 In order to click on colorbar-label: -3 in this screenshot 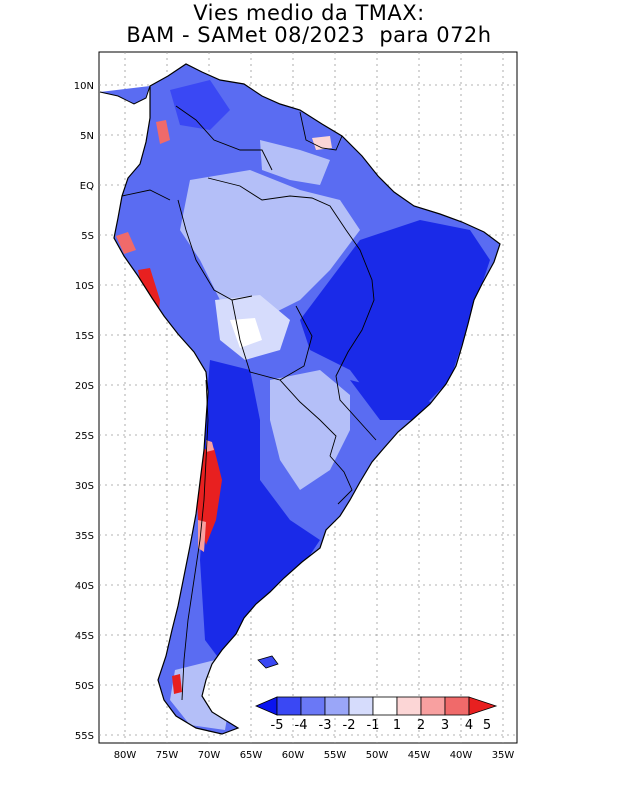, I will do `click(325, 725)`.